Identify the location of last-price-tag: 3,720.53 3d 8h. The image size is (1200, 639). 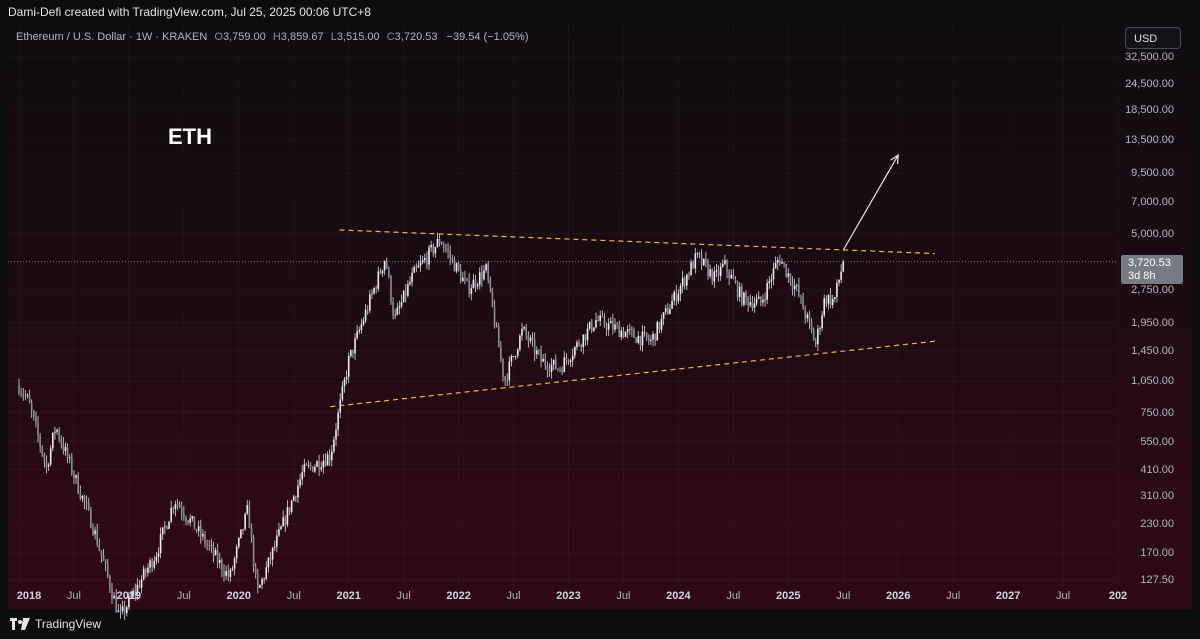
(1152, 269).